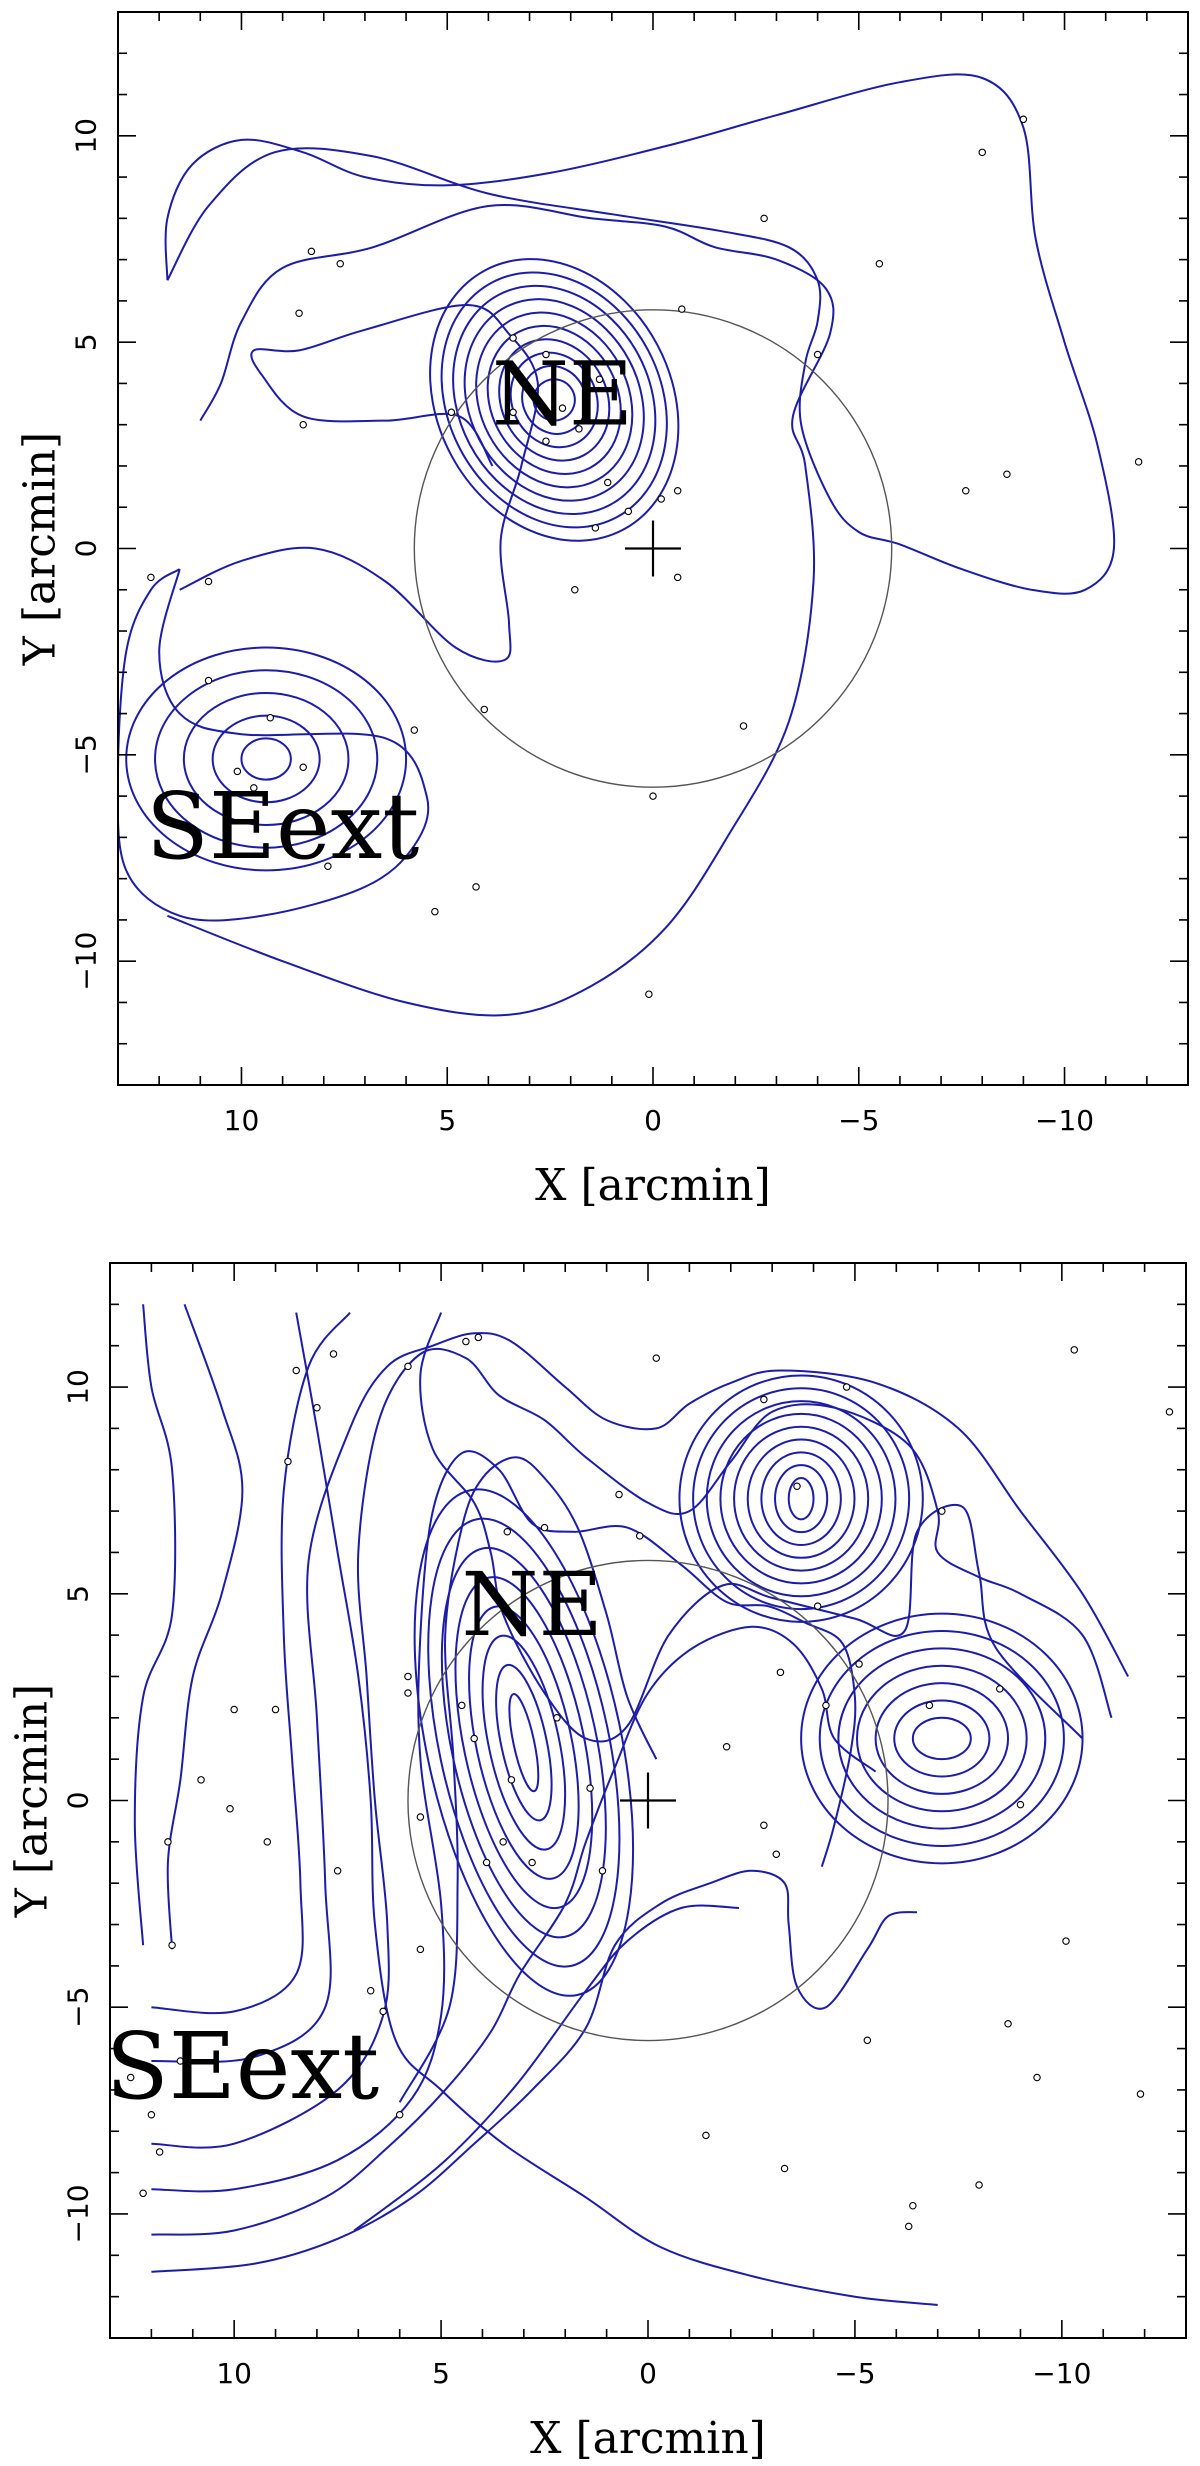 Image resolution: width=1200 pixels, height=2466 pixels. What do you see at coordinates (653, 1120) in the screenshot?
I see `x-tick-label: 0` at bounding box center [653, 1120].